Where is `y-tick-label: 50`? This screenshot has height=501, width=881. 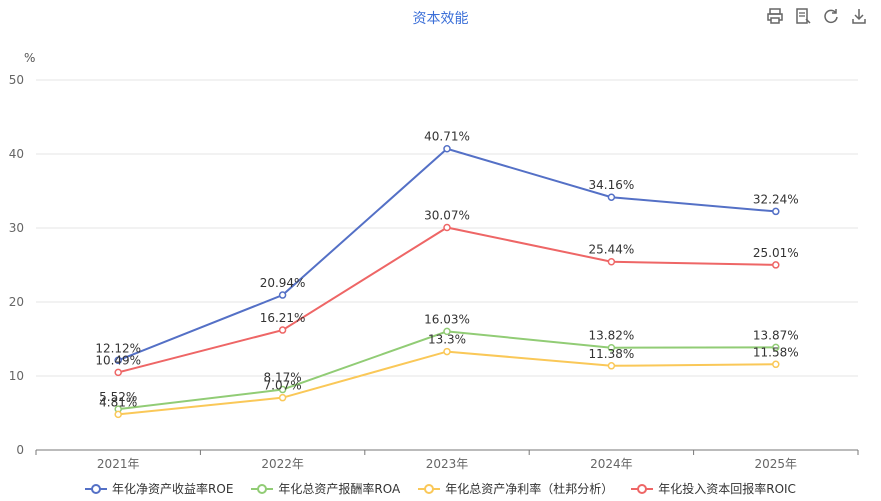 y-tick-label: 50 is located at coordinates (16, 80).